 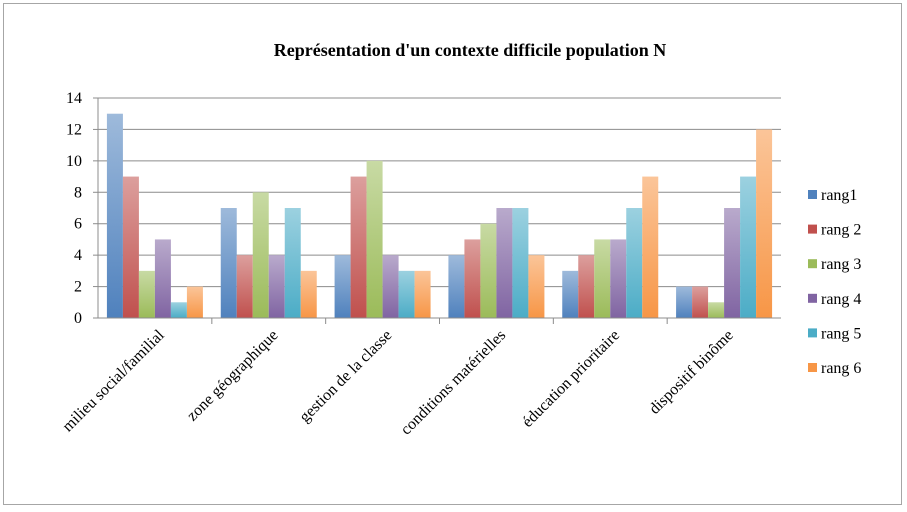 What do you see at coordinates (78, 255) in the screenshot?
I see `y-tick-label: 4` at bounding box center [78, 255].